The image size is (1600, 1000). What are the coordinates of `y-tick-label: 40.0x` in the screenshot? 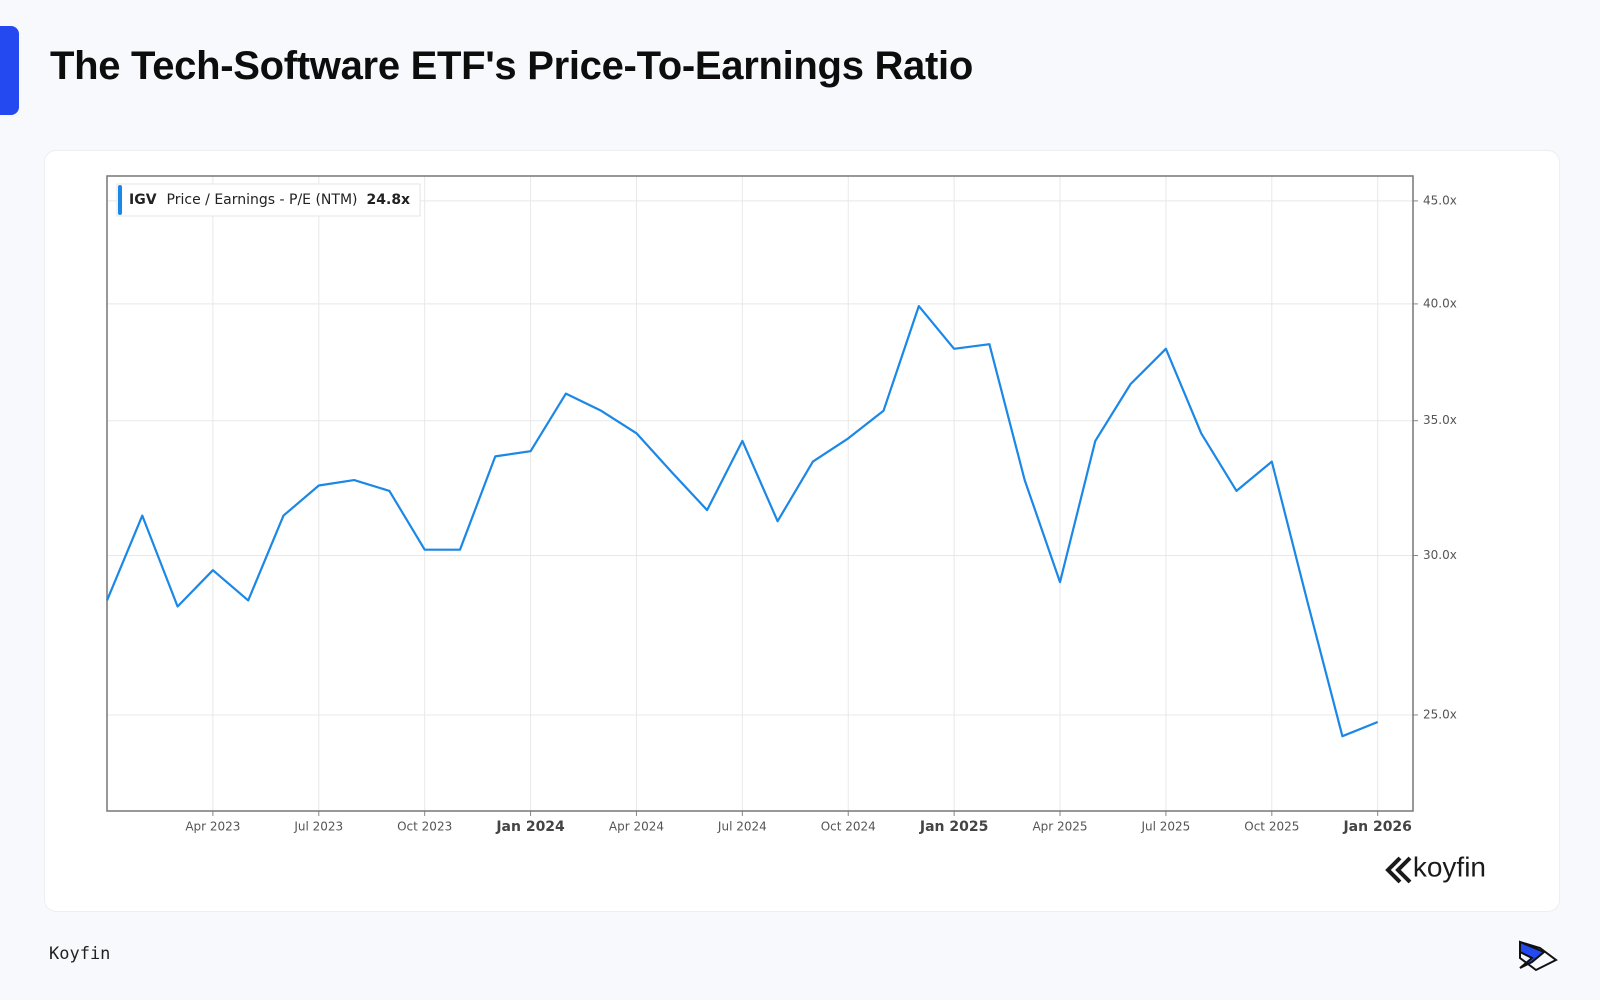 It's located at (1440, 303).